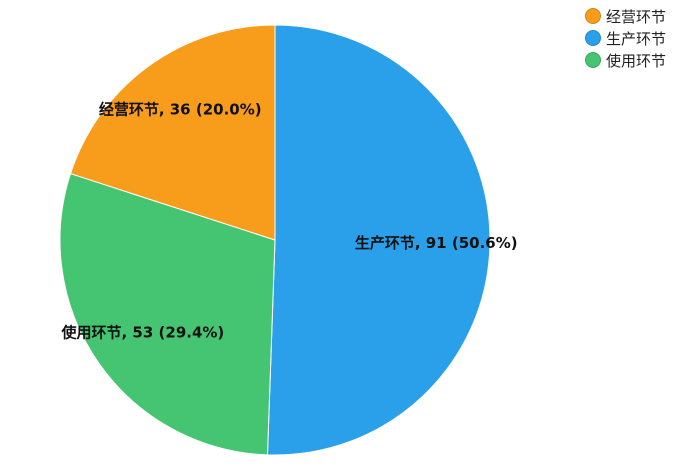 The width and height of the screenshot is (700, 469). I want to click on legend: 经营环节 生产环节 使用环节, so click(625, 38).